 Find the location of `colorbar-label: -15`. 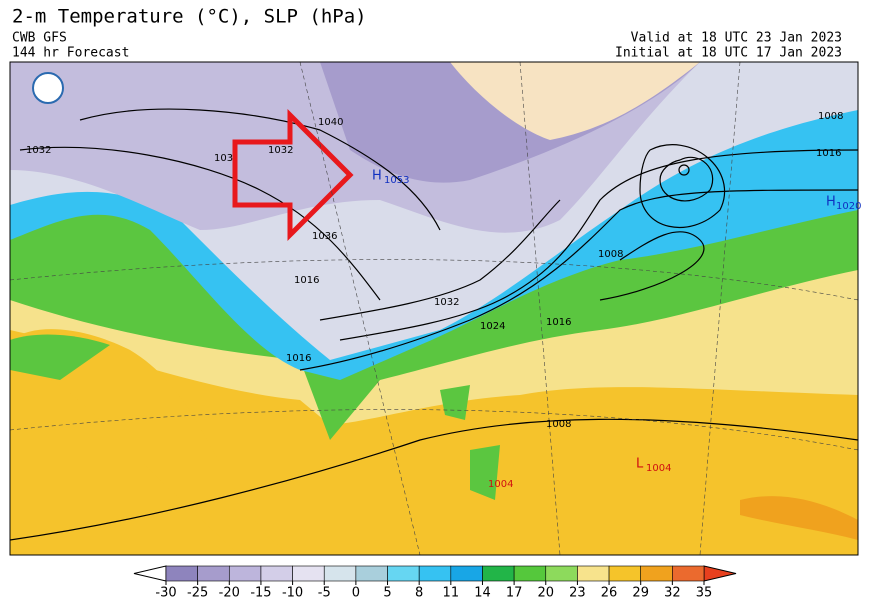

colorbar-label: -15 is located at coordinates (260, 593).